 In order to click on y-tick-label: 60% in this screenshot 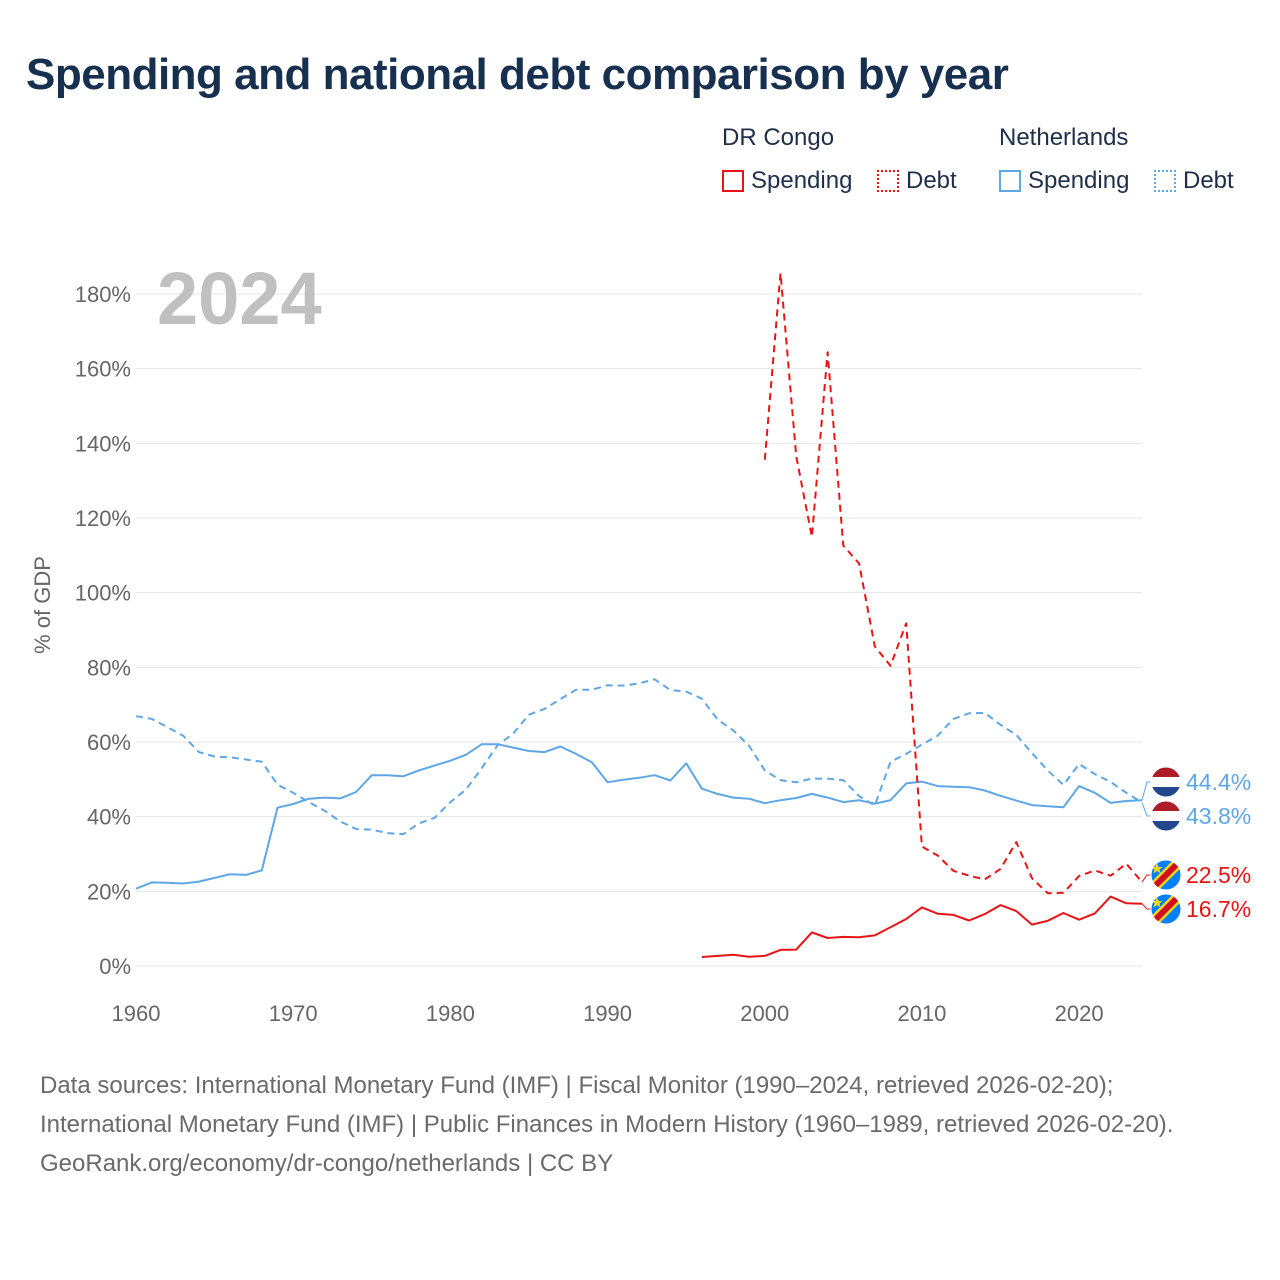, I will do `click(109, 742)`.